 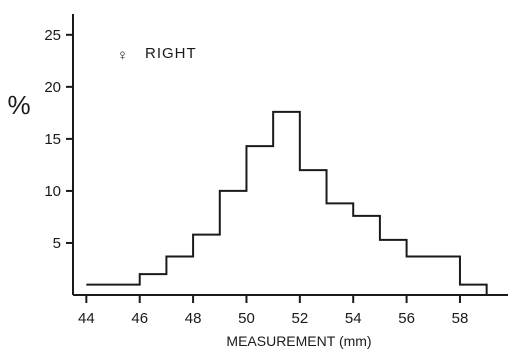 What do you see at coordinates (86, 318) in the screenshot?
I see `x-tick-label: 44` at bounding box center [86, 318].